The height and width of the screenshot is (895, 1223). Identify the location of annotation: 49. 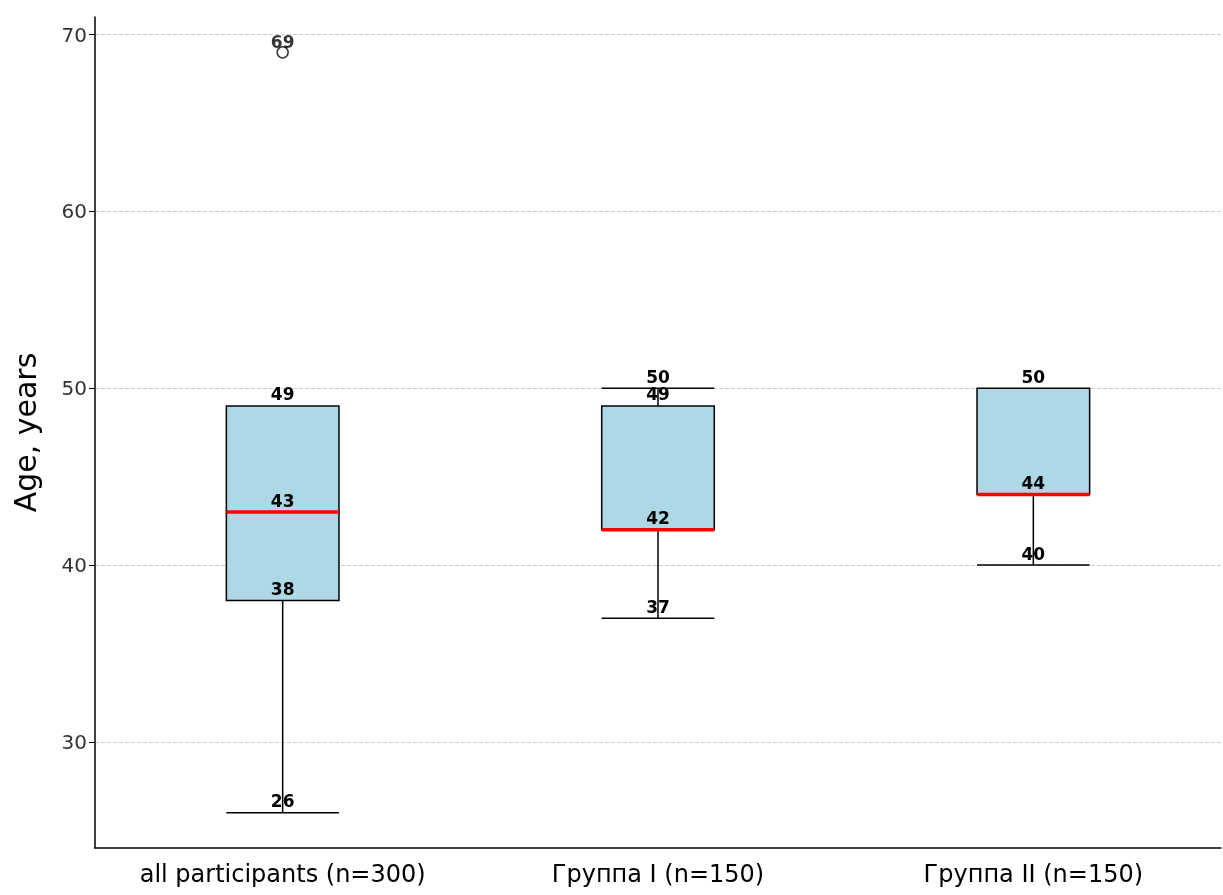
(282, 394).